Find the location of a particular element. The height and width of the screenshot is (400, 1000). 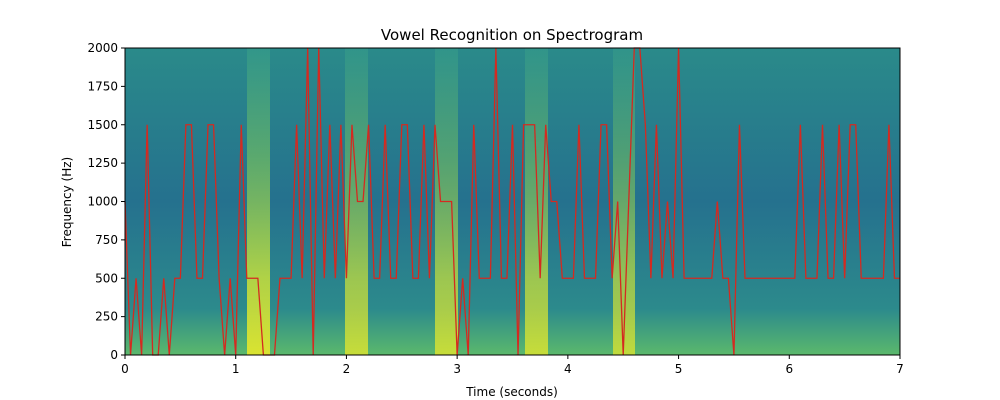

x-tick-label: 0 is located at coordinates (125, 369).